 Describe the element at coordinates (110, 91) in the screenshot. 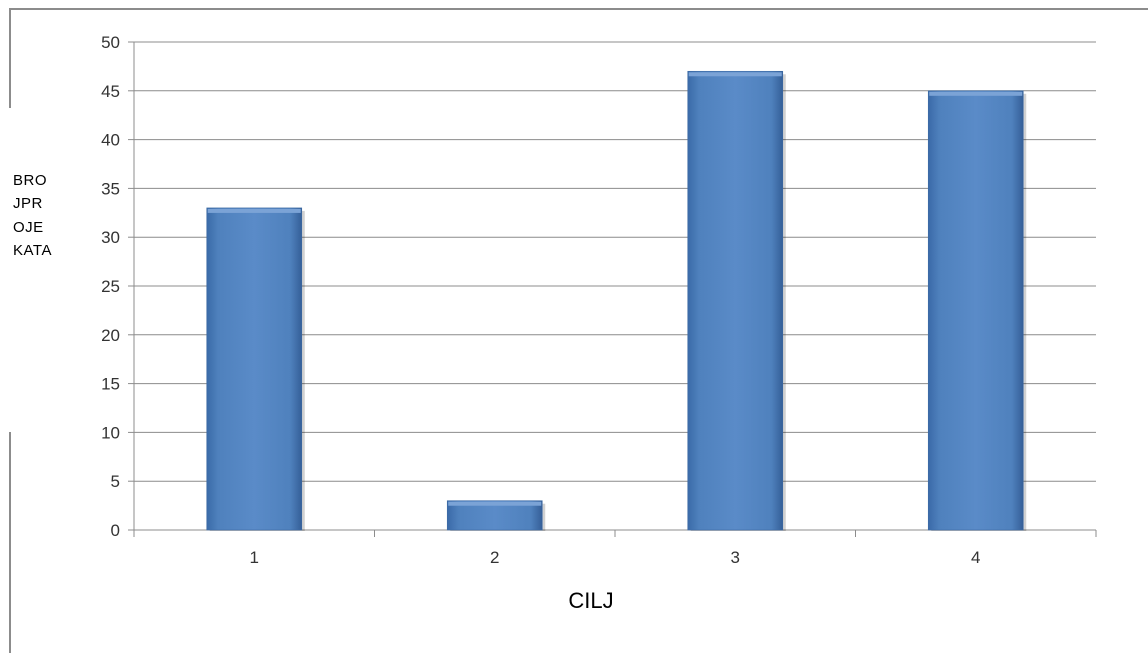

I see `y-tick-label: 45` at that location.